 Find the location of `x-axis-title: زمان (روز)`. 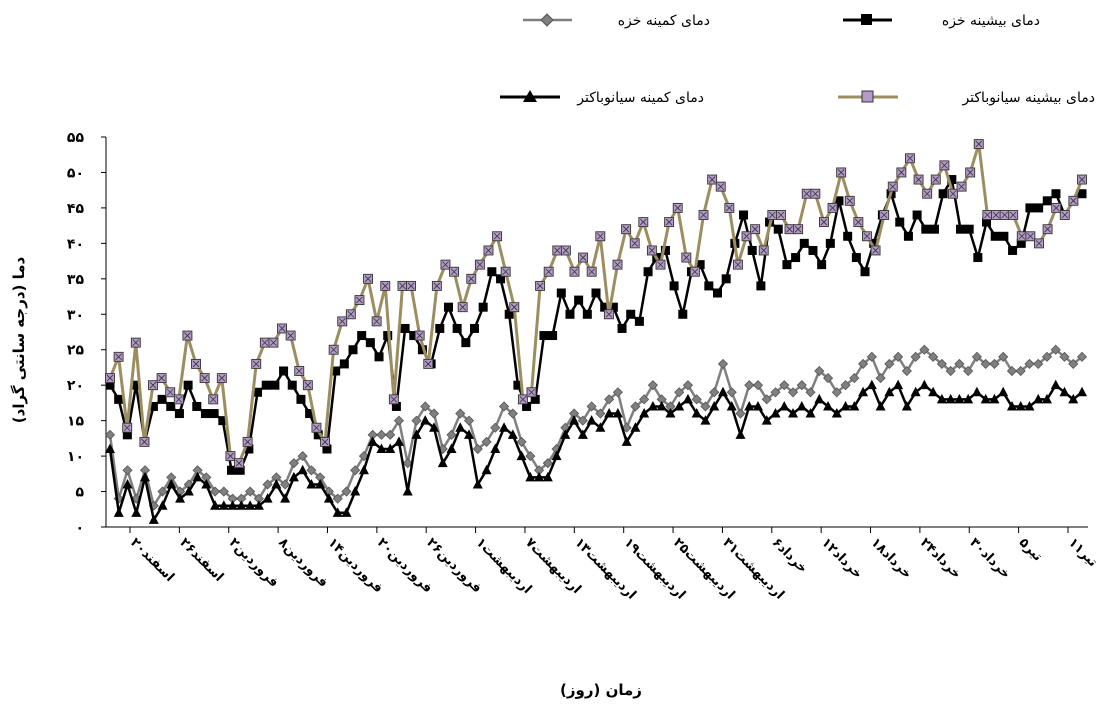

x-axis-title: زمان (روز) is located at coordinates (601, 690).